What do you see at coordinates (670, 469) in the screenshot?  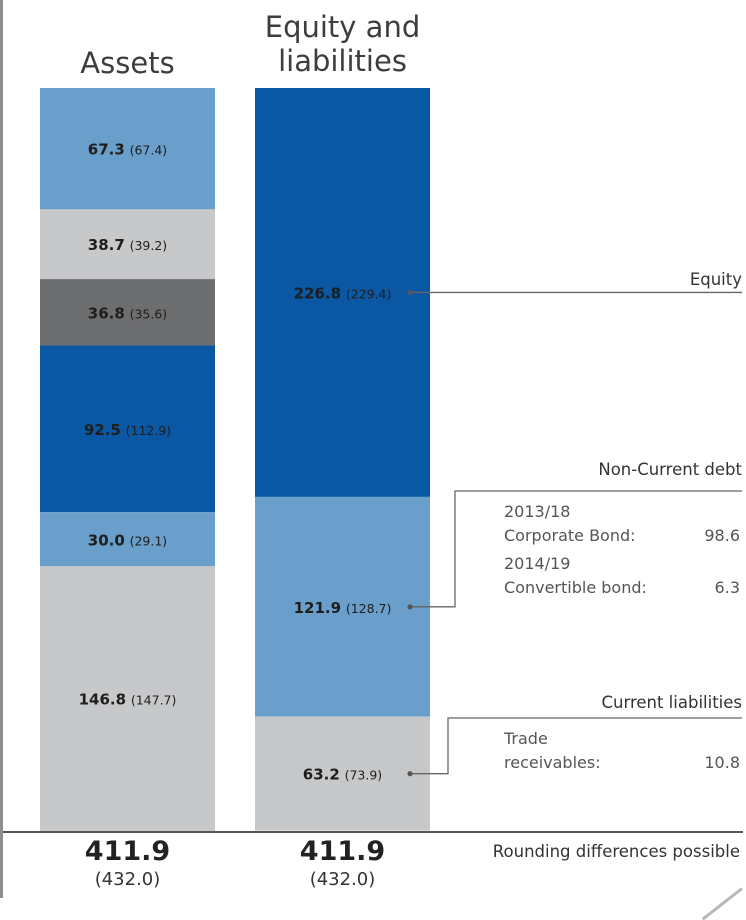 I see `noncurrent-debt-annotation: Non-Current debt` at bounding box center [670, 469].